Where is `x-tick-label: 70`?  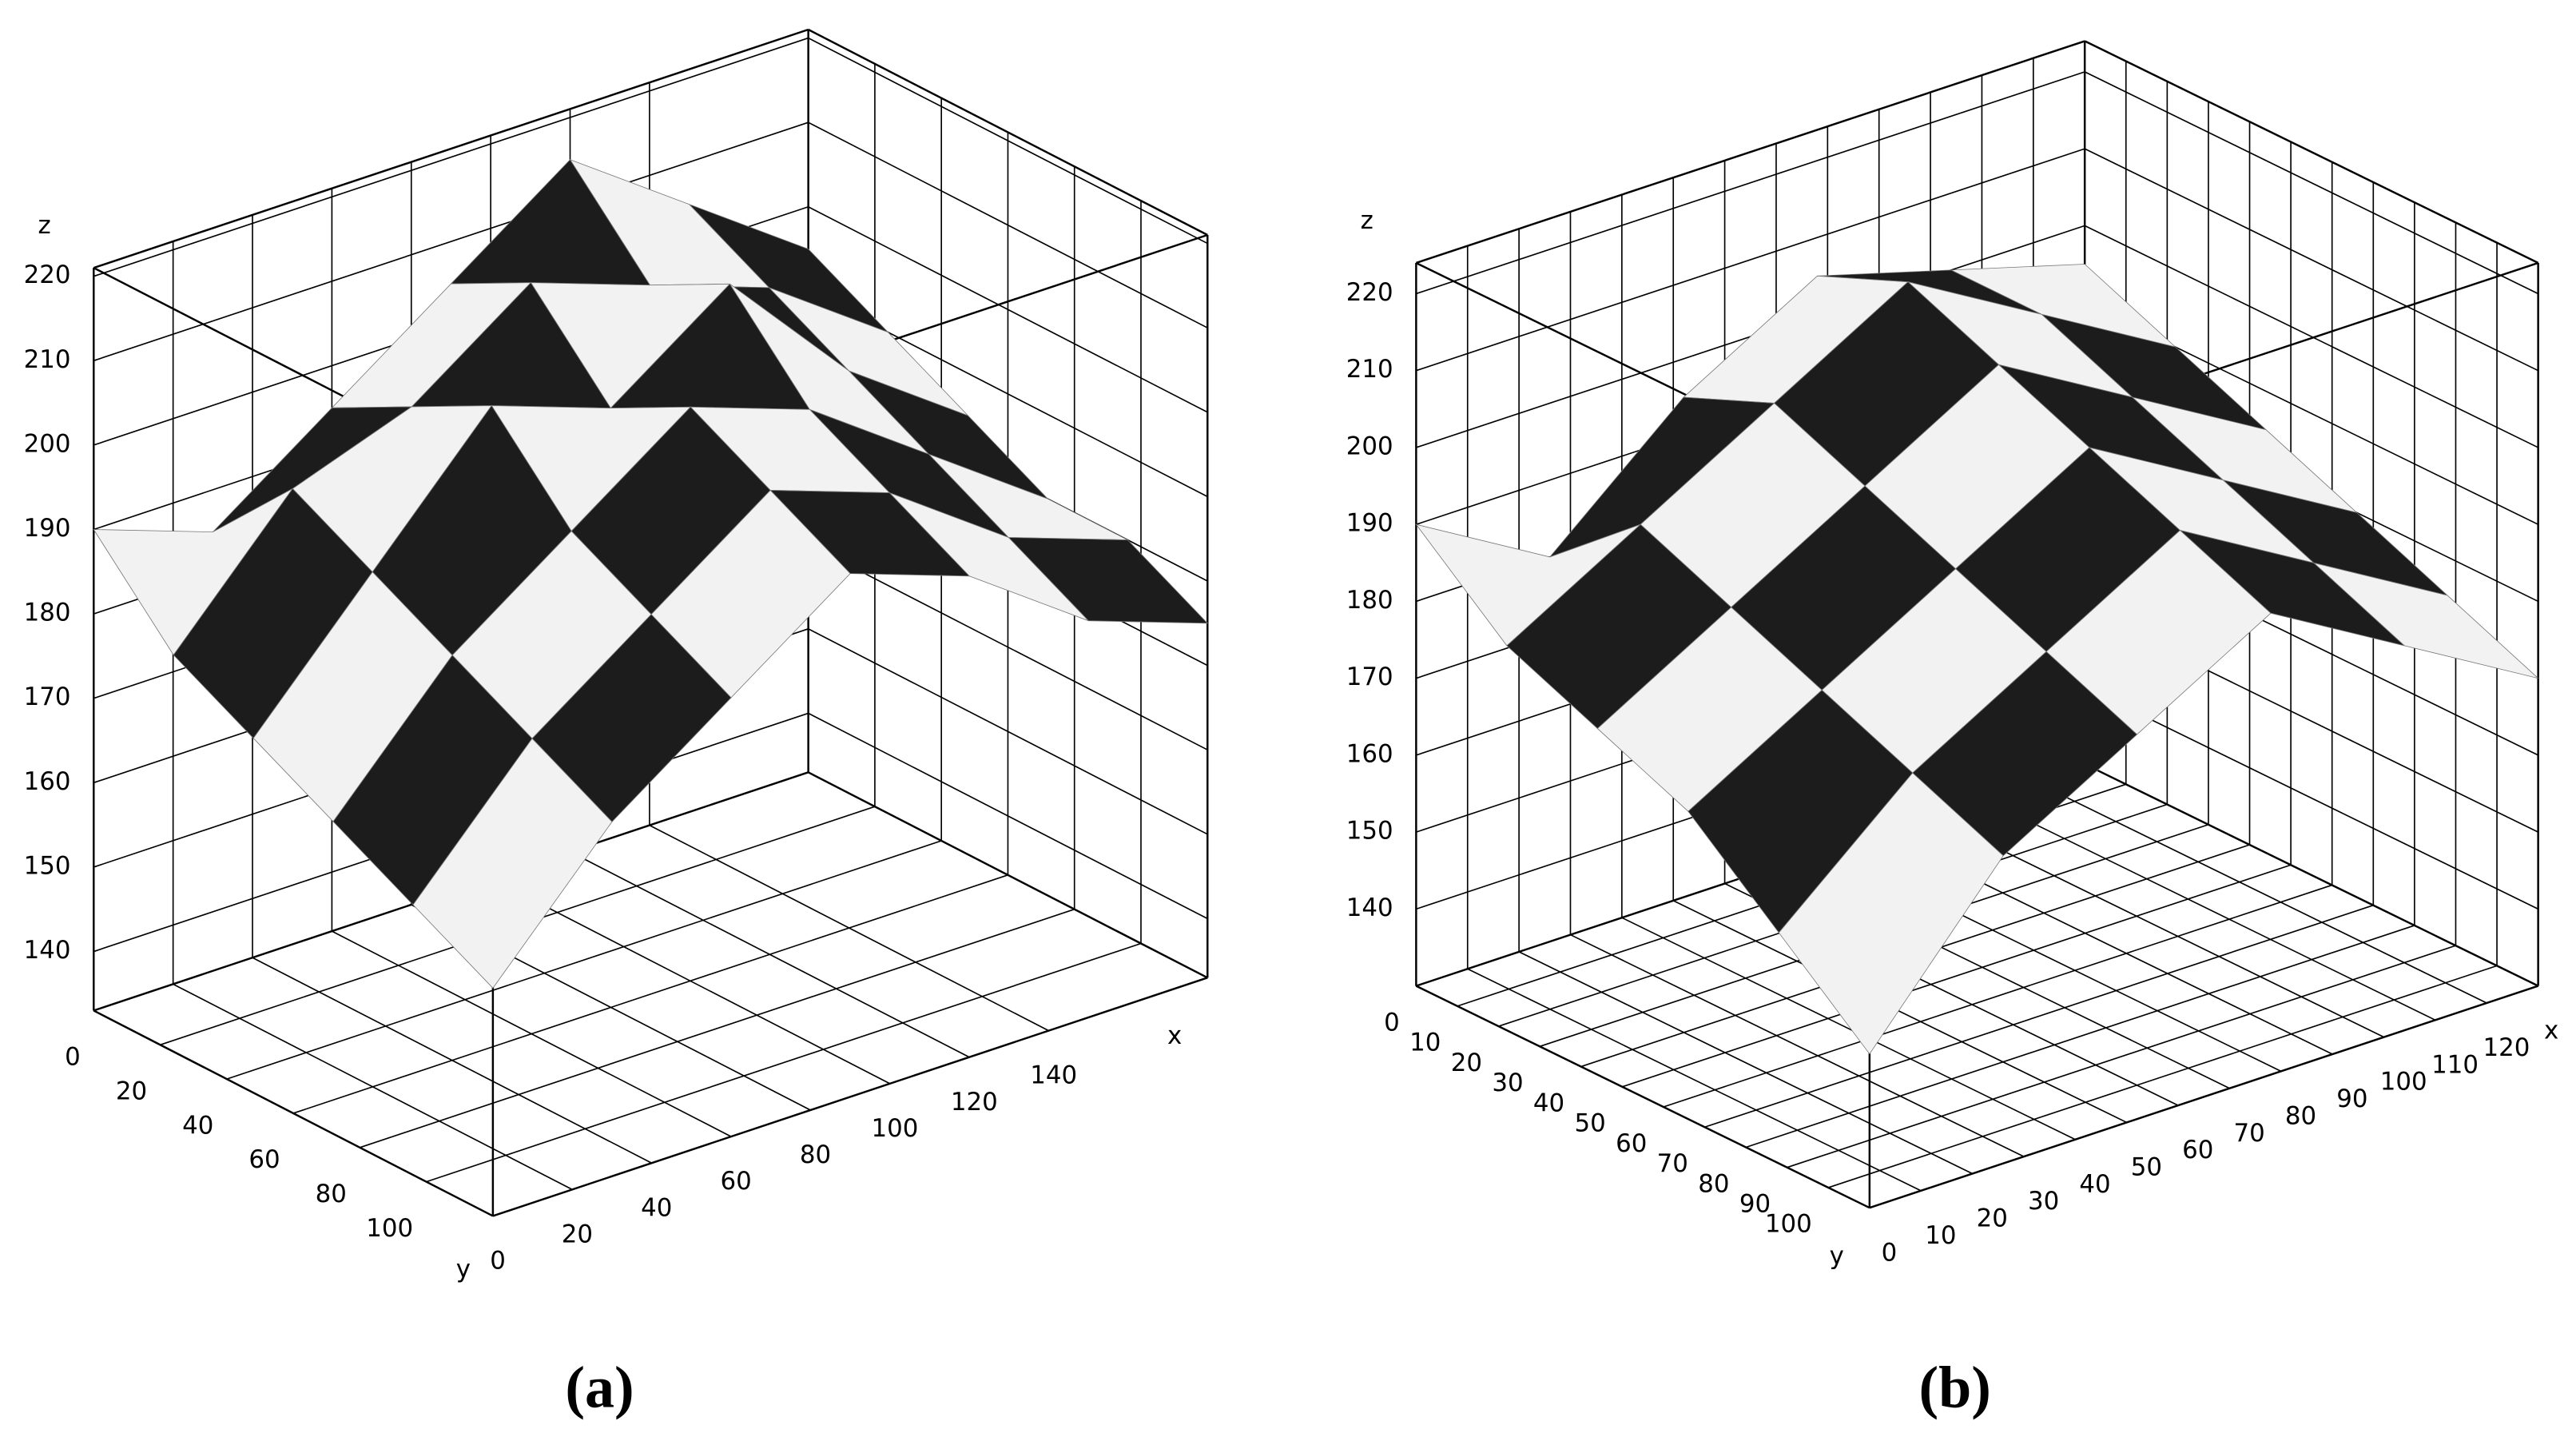 x-tick-label: 70 is located at coordinates (2248, 1134).